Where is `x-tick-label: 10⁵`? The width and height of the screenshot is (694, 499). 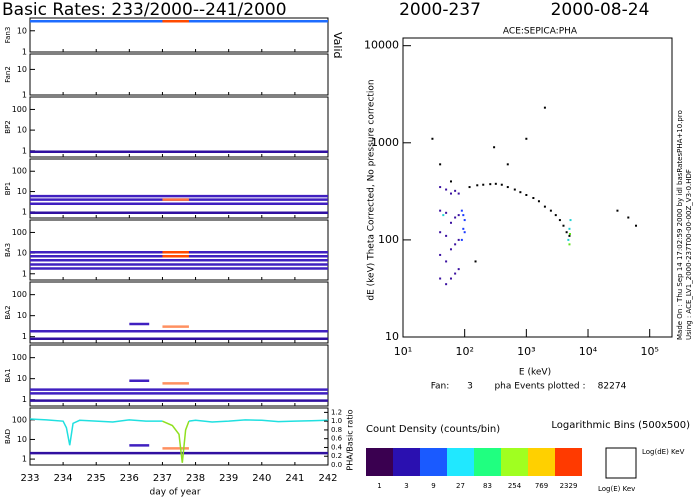 x-tick-label: 10⁵ is located at coordinates (649, 351).